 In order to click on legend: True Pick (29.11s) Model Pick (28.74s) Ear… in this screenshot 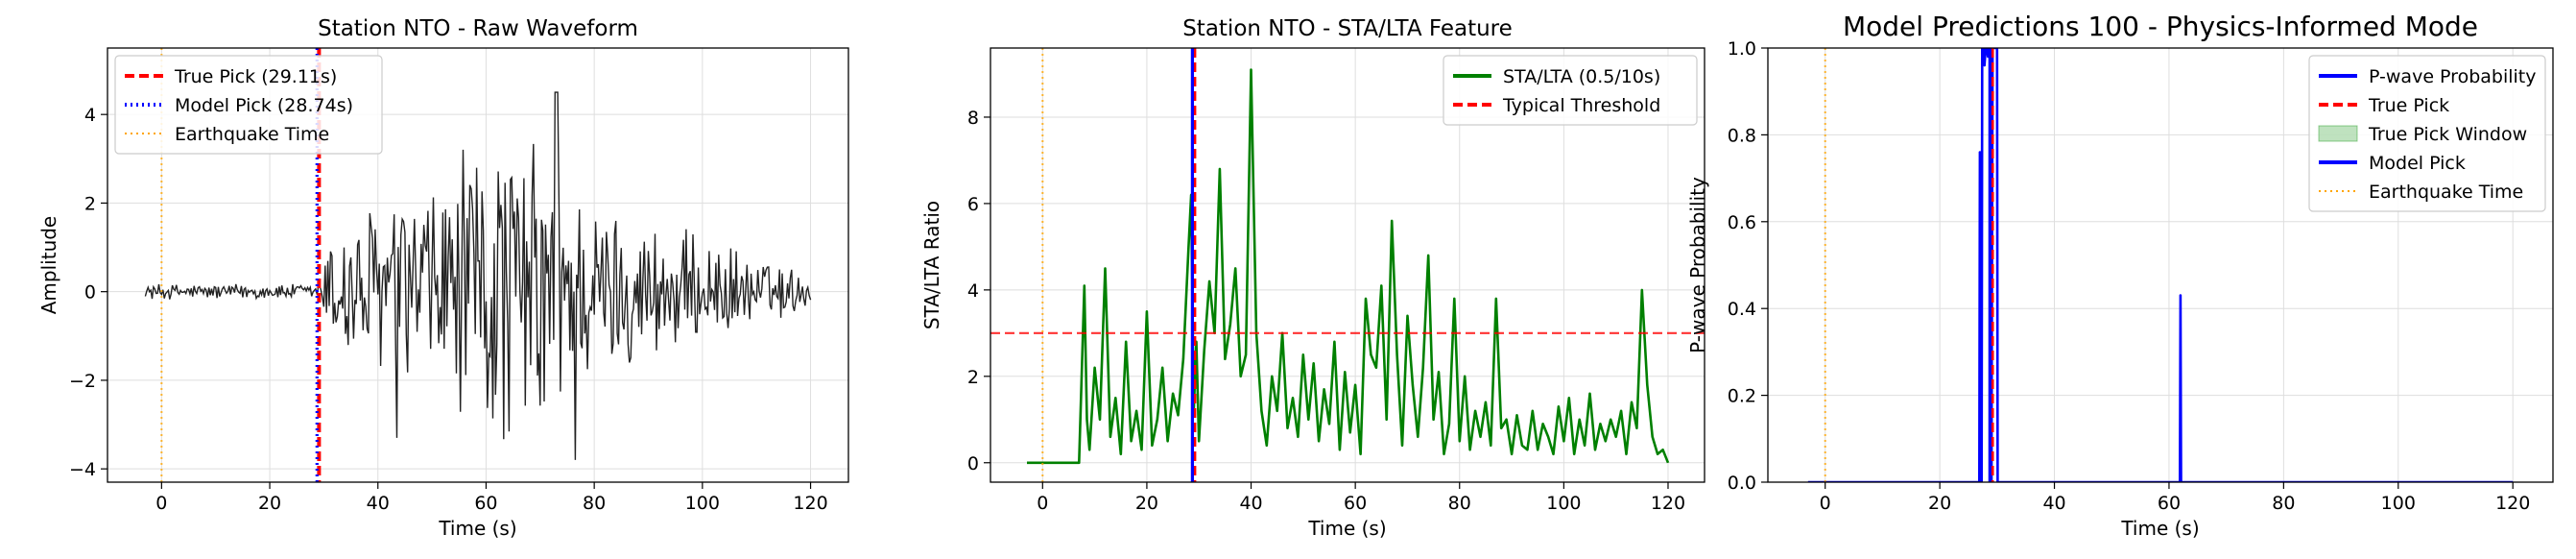, I will do `click(248, 105)`.